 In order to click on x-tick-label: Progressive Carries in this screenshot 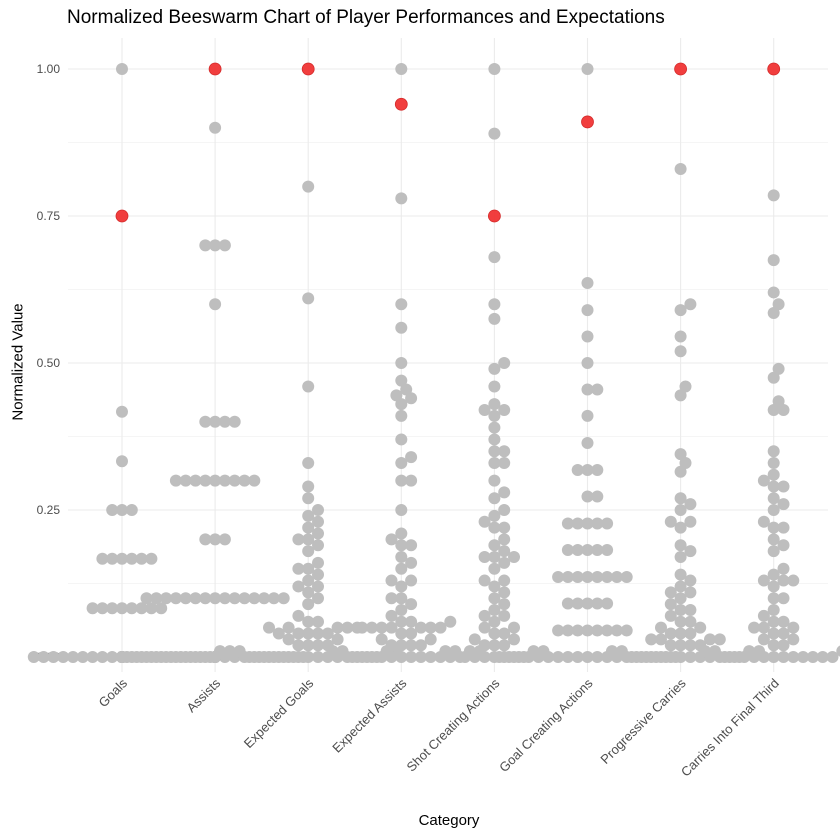, I will do `click(643, 721)`.